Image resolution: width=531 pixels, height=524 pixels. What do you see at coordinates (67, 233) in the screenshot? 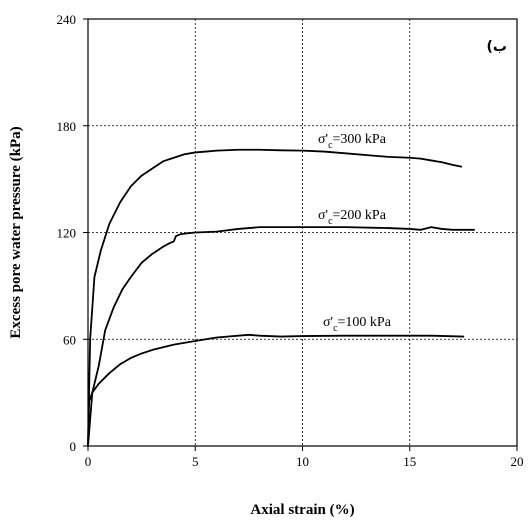
I see `y-tick-label: 120` at bounding box center [67, 233].